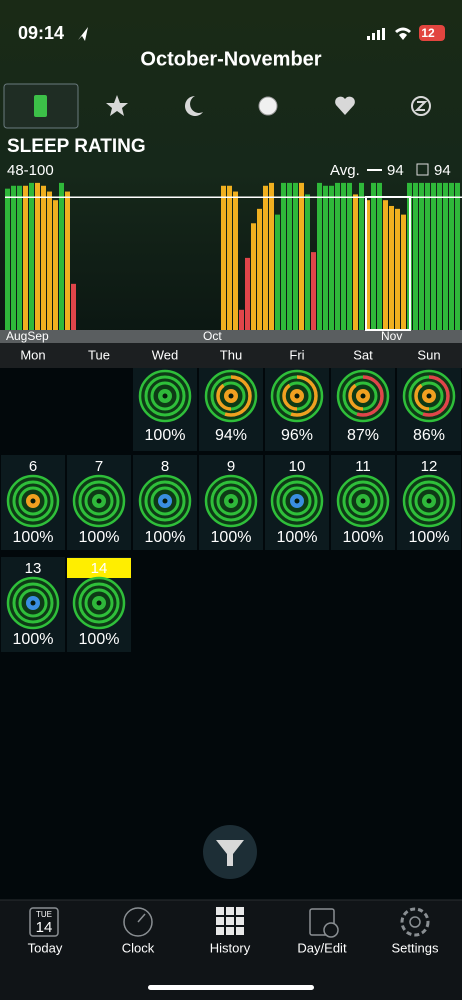 Image resolution: width=462 pixels, height=1000 pixels. What do you see at coordinates (363, 435) in the screenshot?
I see `day-percent: 87%` at bounding box center [363, 435].